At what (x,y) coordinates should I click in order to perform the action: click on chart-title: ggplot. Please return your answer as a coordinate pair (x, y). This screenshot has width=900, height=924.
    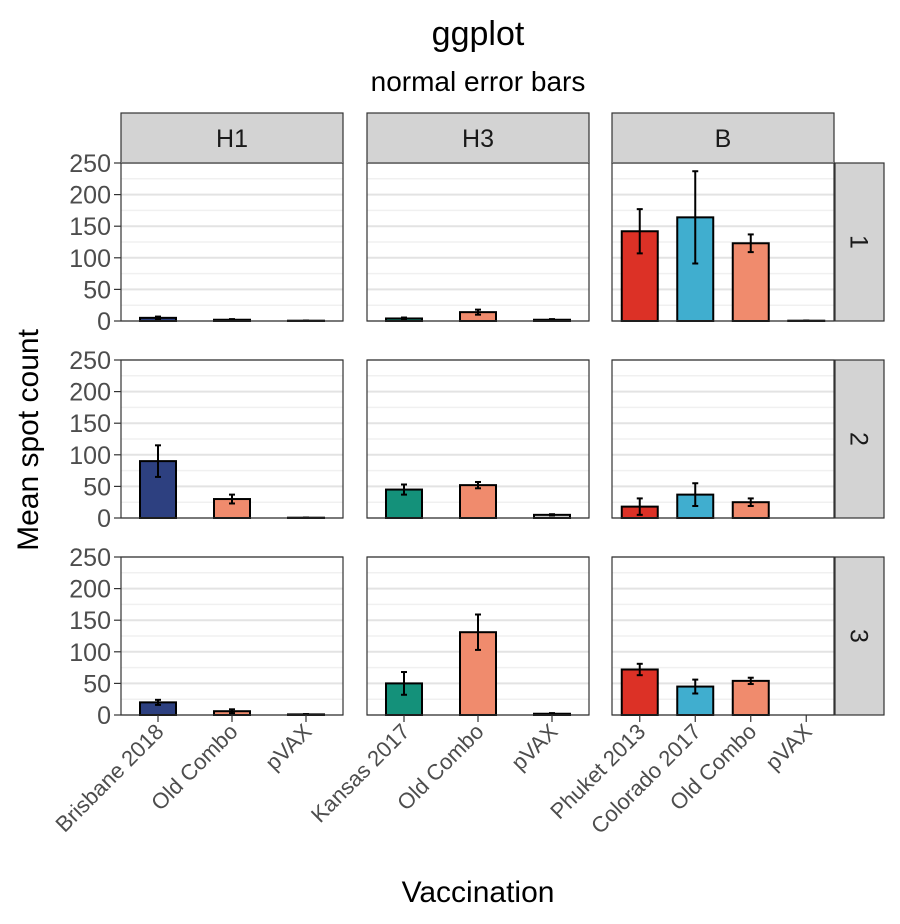
    Looking at the image, I should click on (478, 34).